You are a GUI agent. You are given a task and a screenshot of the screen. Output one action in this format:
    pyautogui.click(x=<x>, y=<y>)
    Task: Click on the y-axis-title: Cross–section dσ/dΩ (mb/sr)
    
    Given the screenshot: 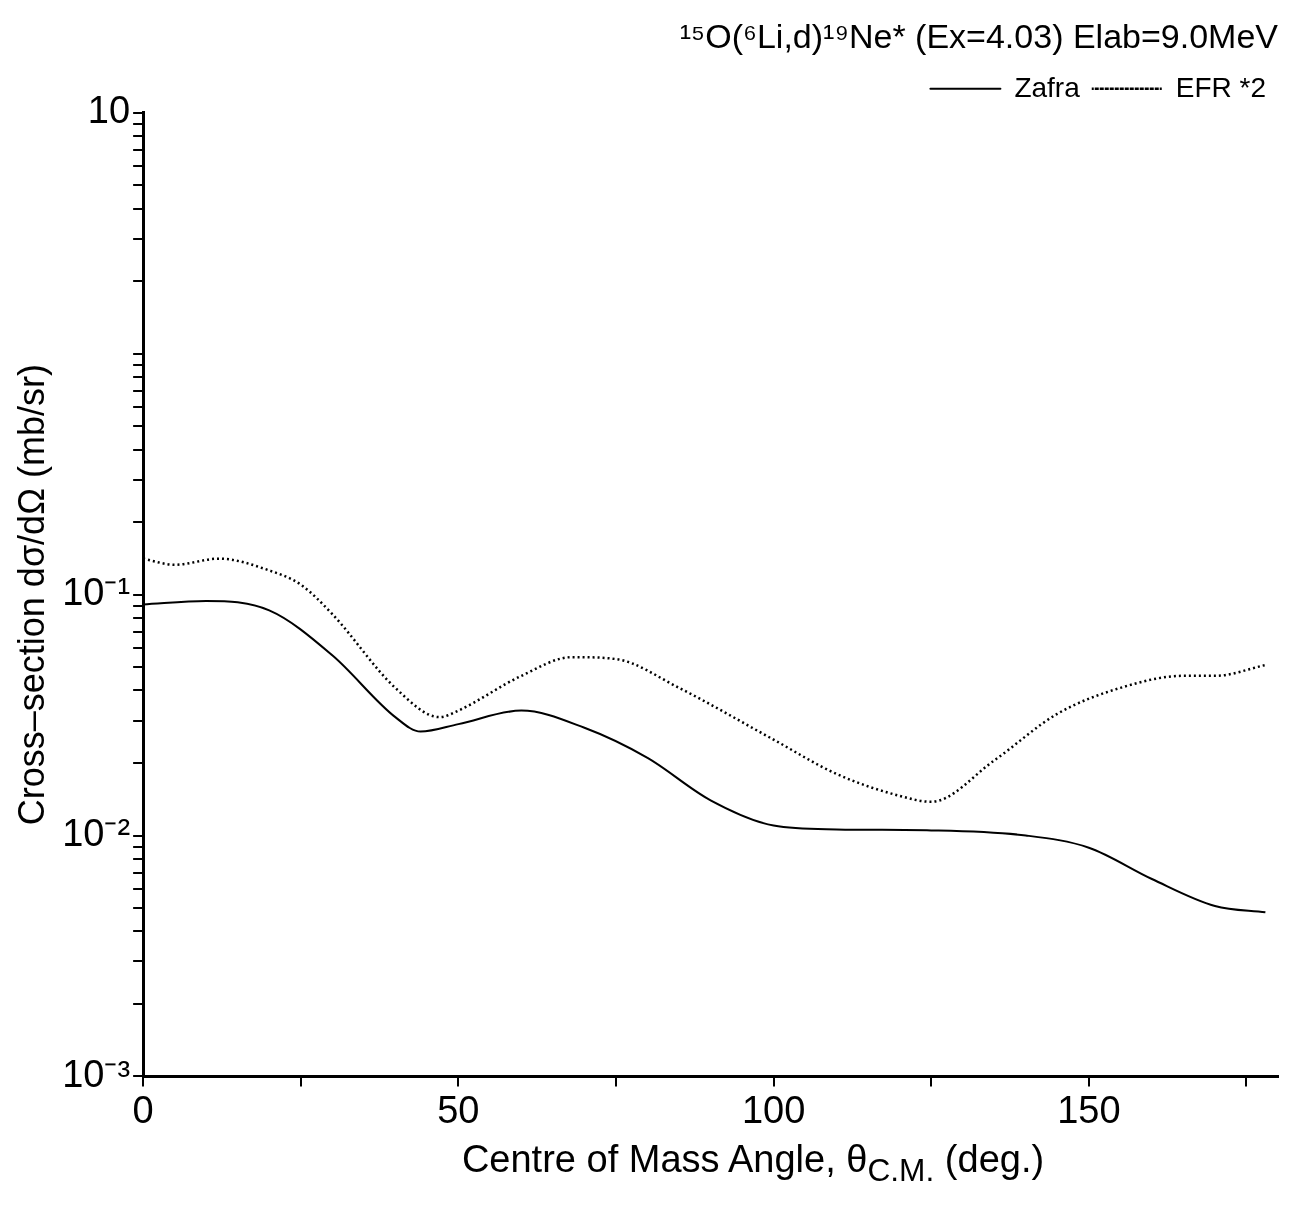 What is the action you would take?
    pyautogui.click(x=31, y=594)
    